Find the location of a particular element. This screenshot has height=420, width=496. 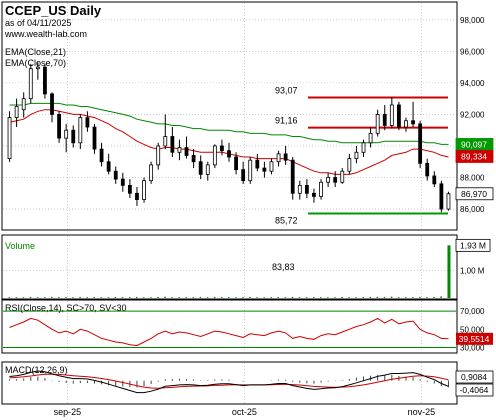

macd-panel is located at coordinates (229, 383).